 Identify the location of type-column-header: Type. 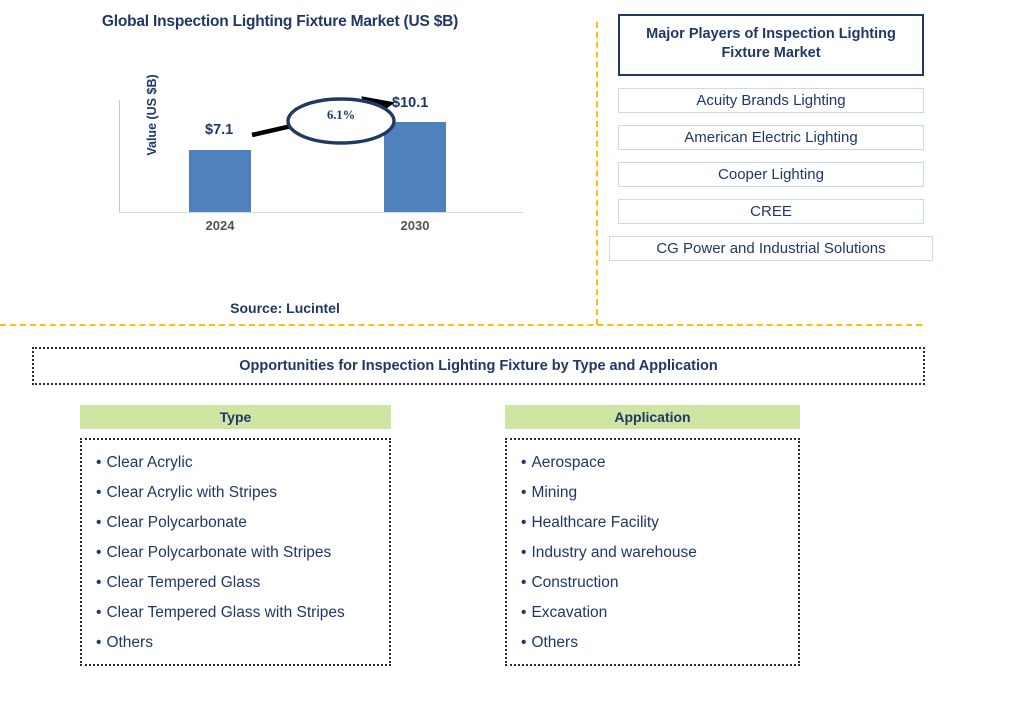
(235, 417).